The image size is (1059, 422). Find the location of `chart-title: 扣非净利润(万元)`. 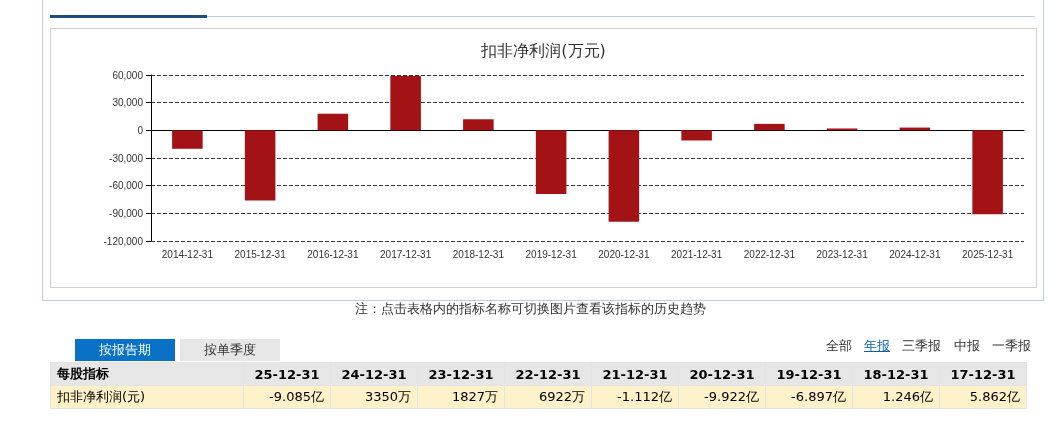

chart-title: 扣非净利润(万元) is located at coordinates (543, 50).